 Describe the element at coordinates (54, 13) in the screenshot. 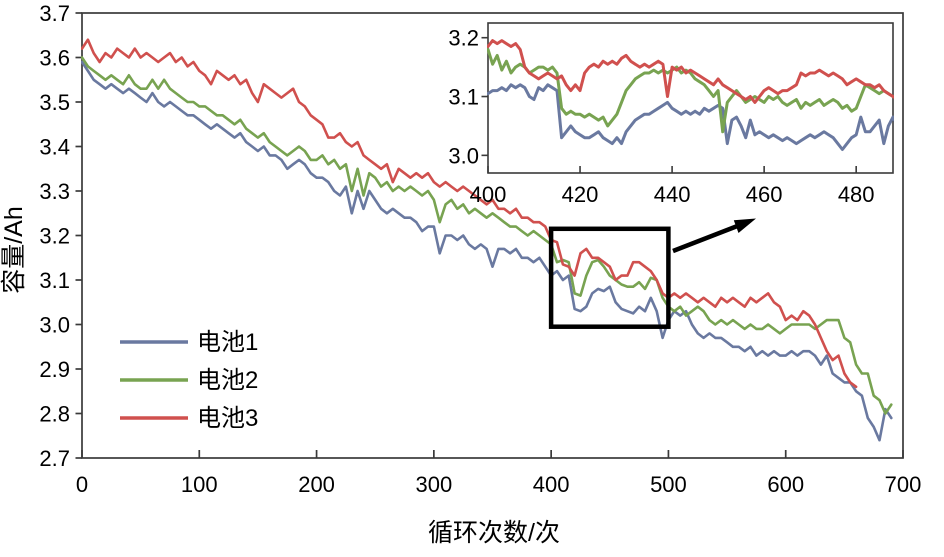

I see `main-y-tick-label: 3.7` at that location.